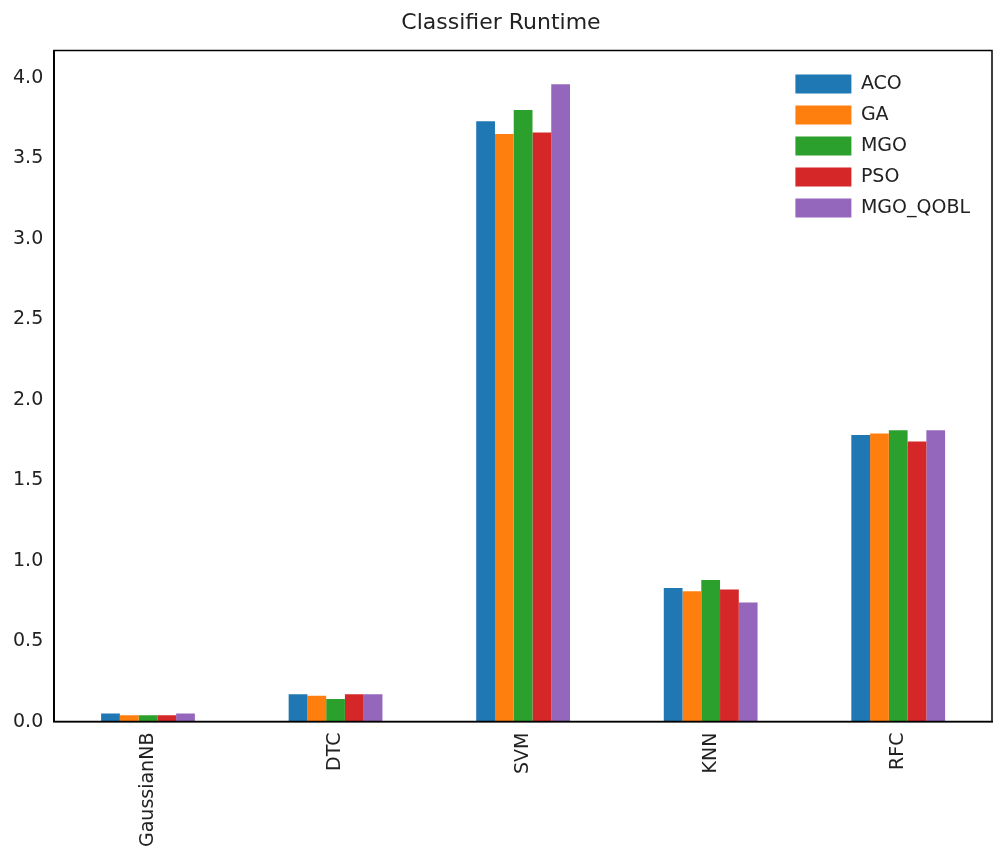 The width and height of the screenshot is (1006, 854). What do you see at coordinates (896, 751) in the screenshot?
I see `x-tick-label: RFC` at bounding box center [896, 751].